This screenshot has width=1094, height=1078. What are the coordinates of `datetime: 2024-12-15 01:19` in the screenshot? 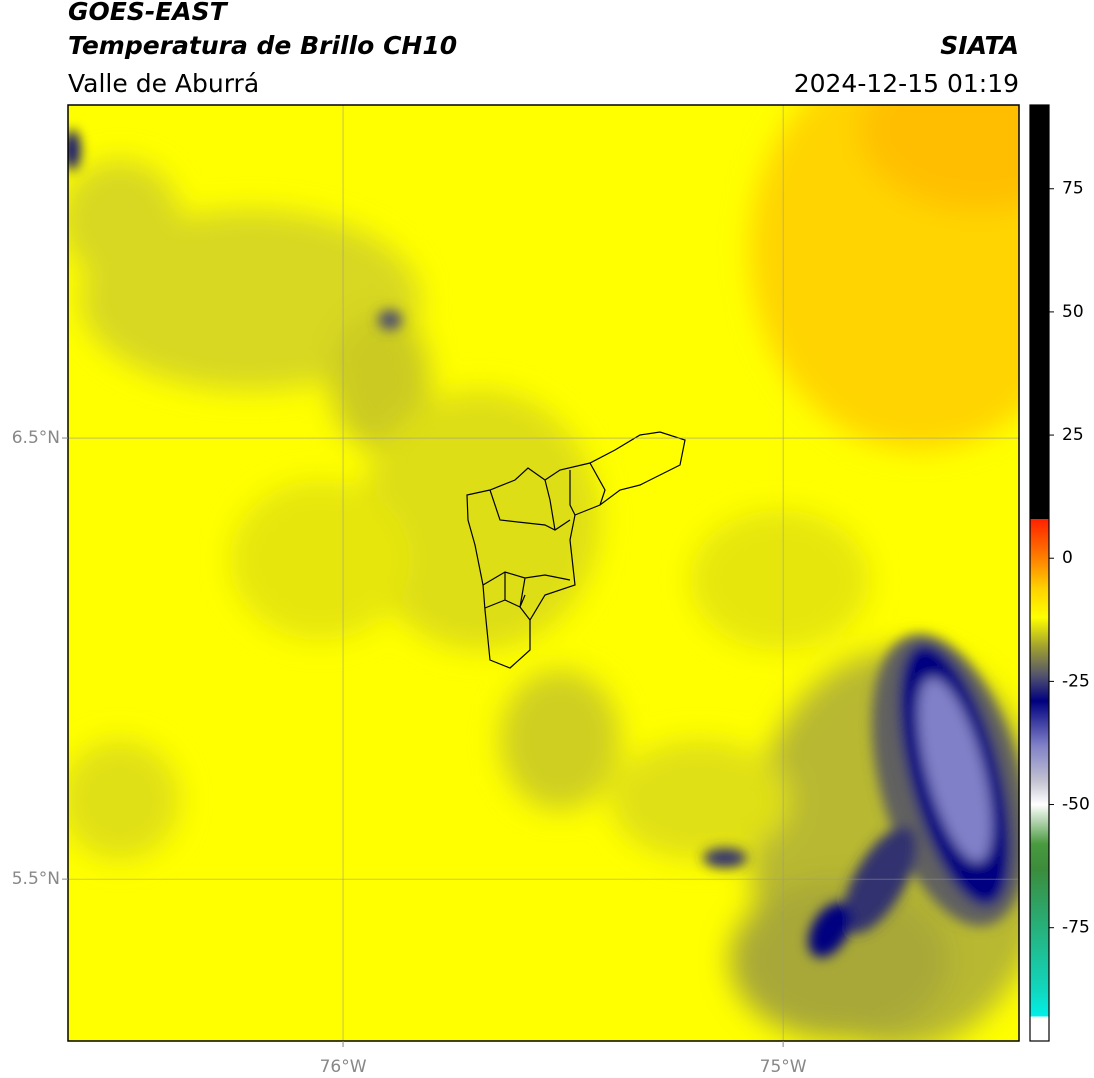 It's located at (906, 83).